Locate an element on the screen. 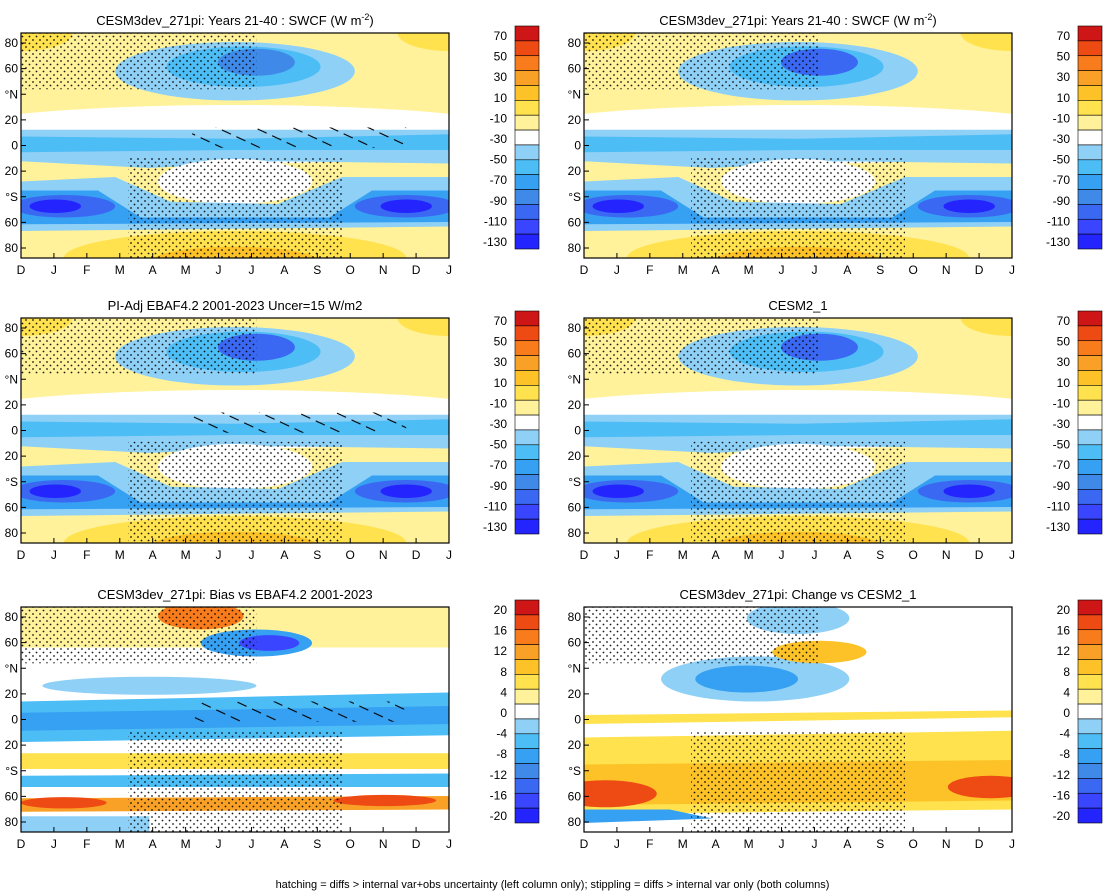 The width and height of the screenshot is (1105, 895). colorbar-label: 4 is located at coordinates (503, 692).